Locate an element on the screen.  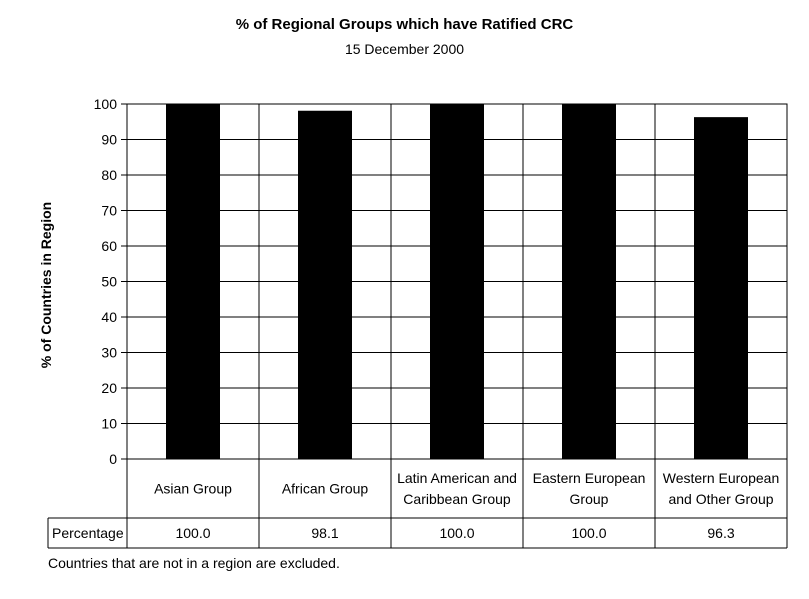
y-tick-label: 60 is located at coordinates (109, 246).